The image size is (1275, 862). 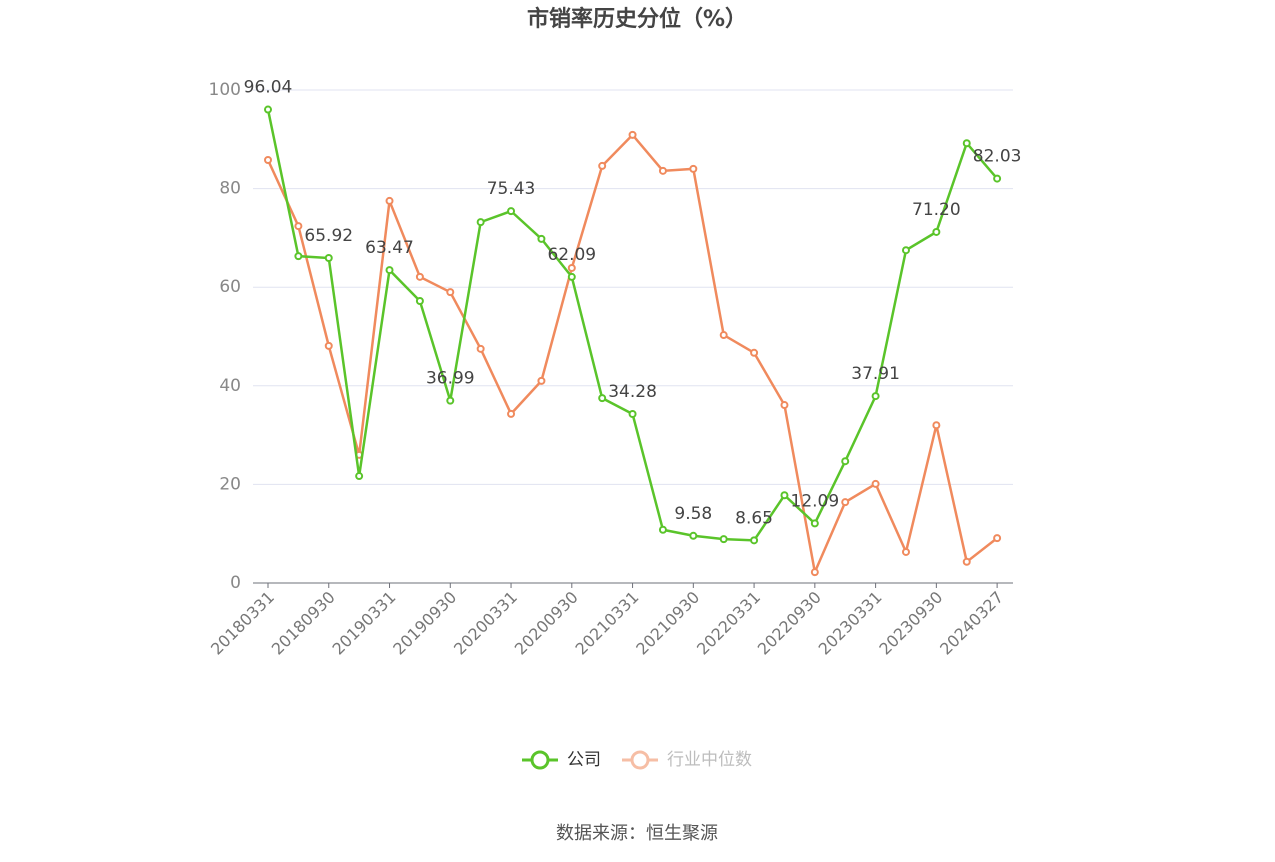 What do you see at coordinates (971, 623) in the screenshot?
I see `x-tick-label: 20240327` at bounding box center [971, 623].